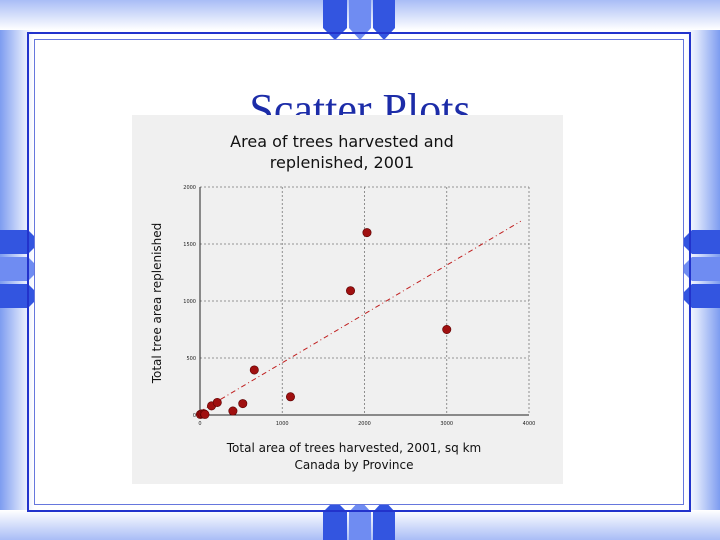 The image size is (720, 540). Describe the element at coordinates (194, 416) in the screenshot. I see `y-tick-label: 0` at that location.